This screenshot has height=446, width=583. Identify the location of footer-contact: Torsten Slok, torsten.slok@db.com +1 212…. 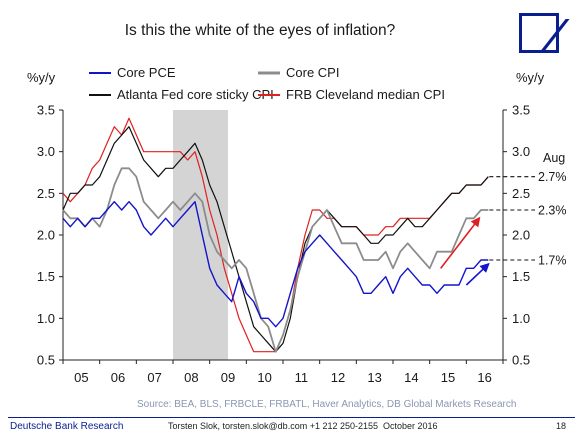
(273, 426).